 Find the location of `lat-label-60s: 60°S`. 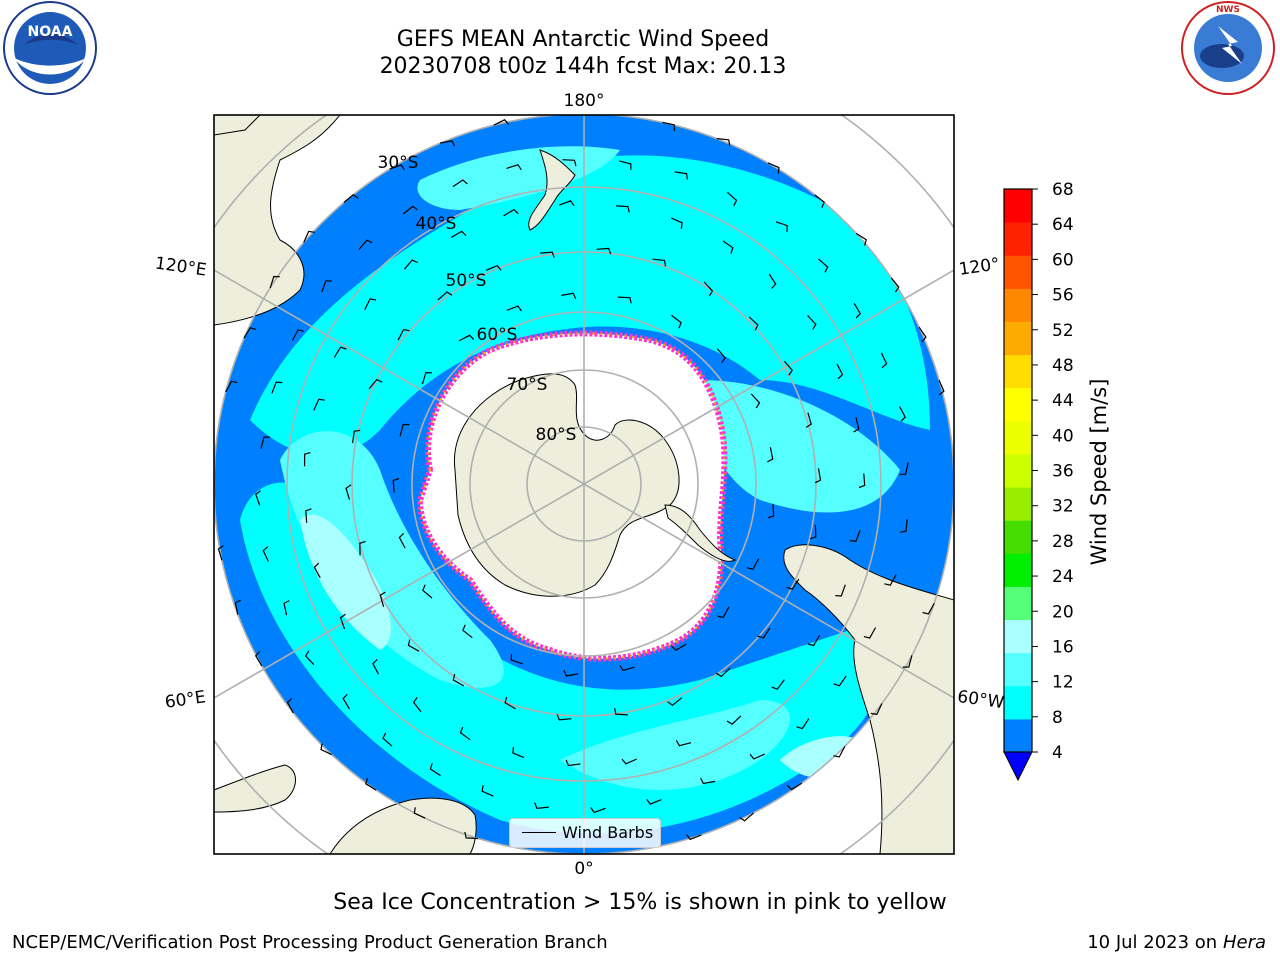

lat-label-60s: 60°S is located at coordinates (497, 335).